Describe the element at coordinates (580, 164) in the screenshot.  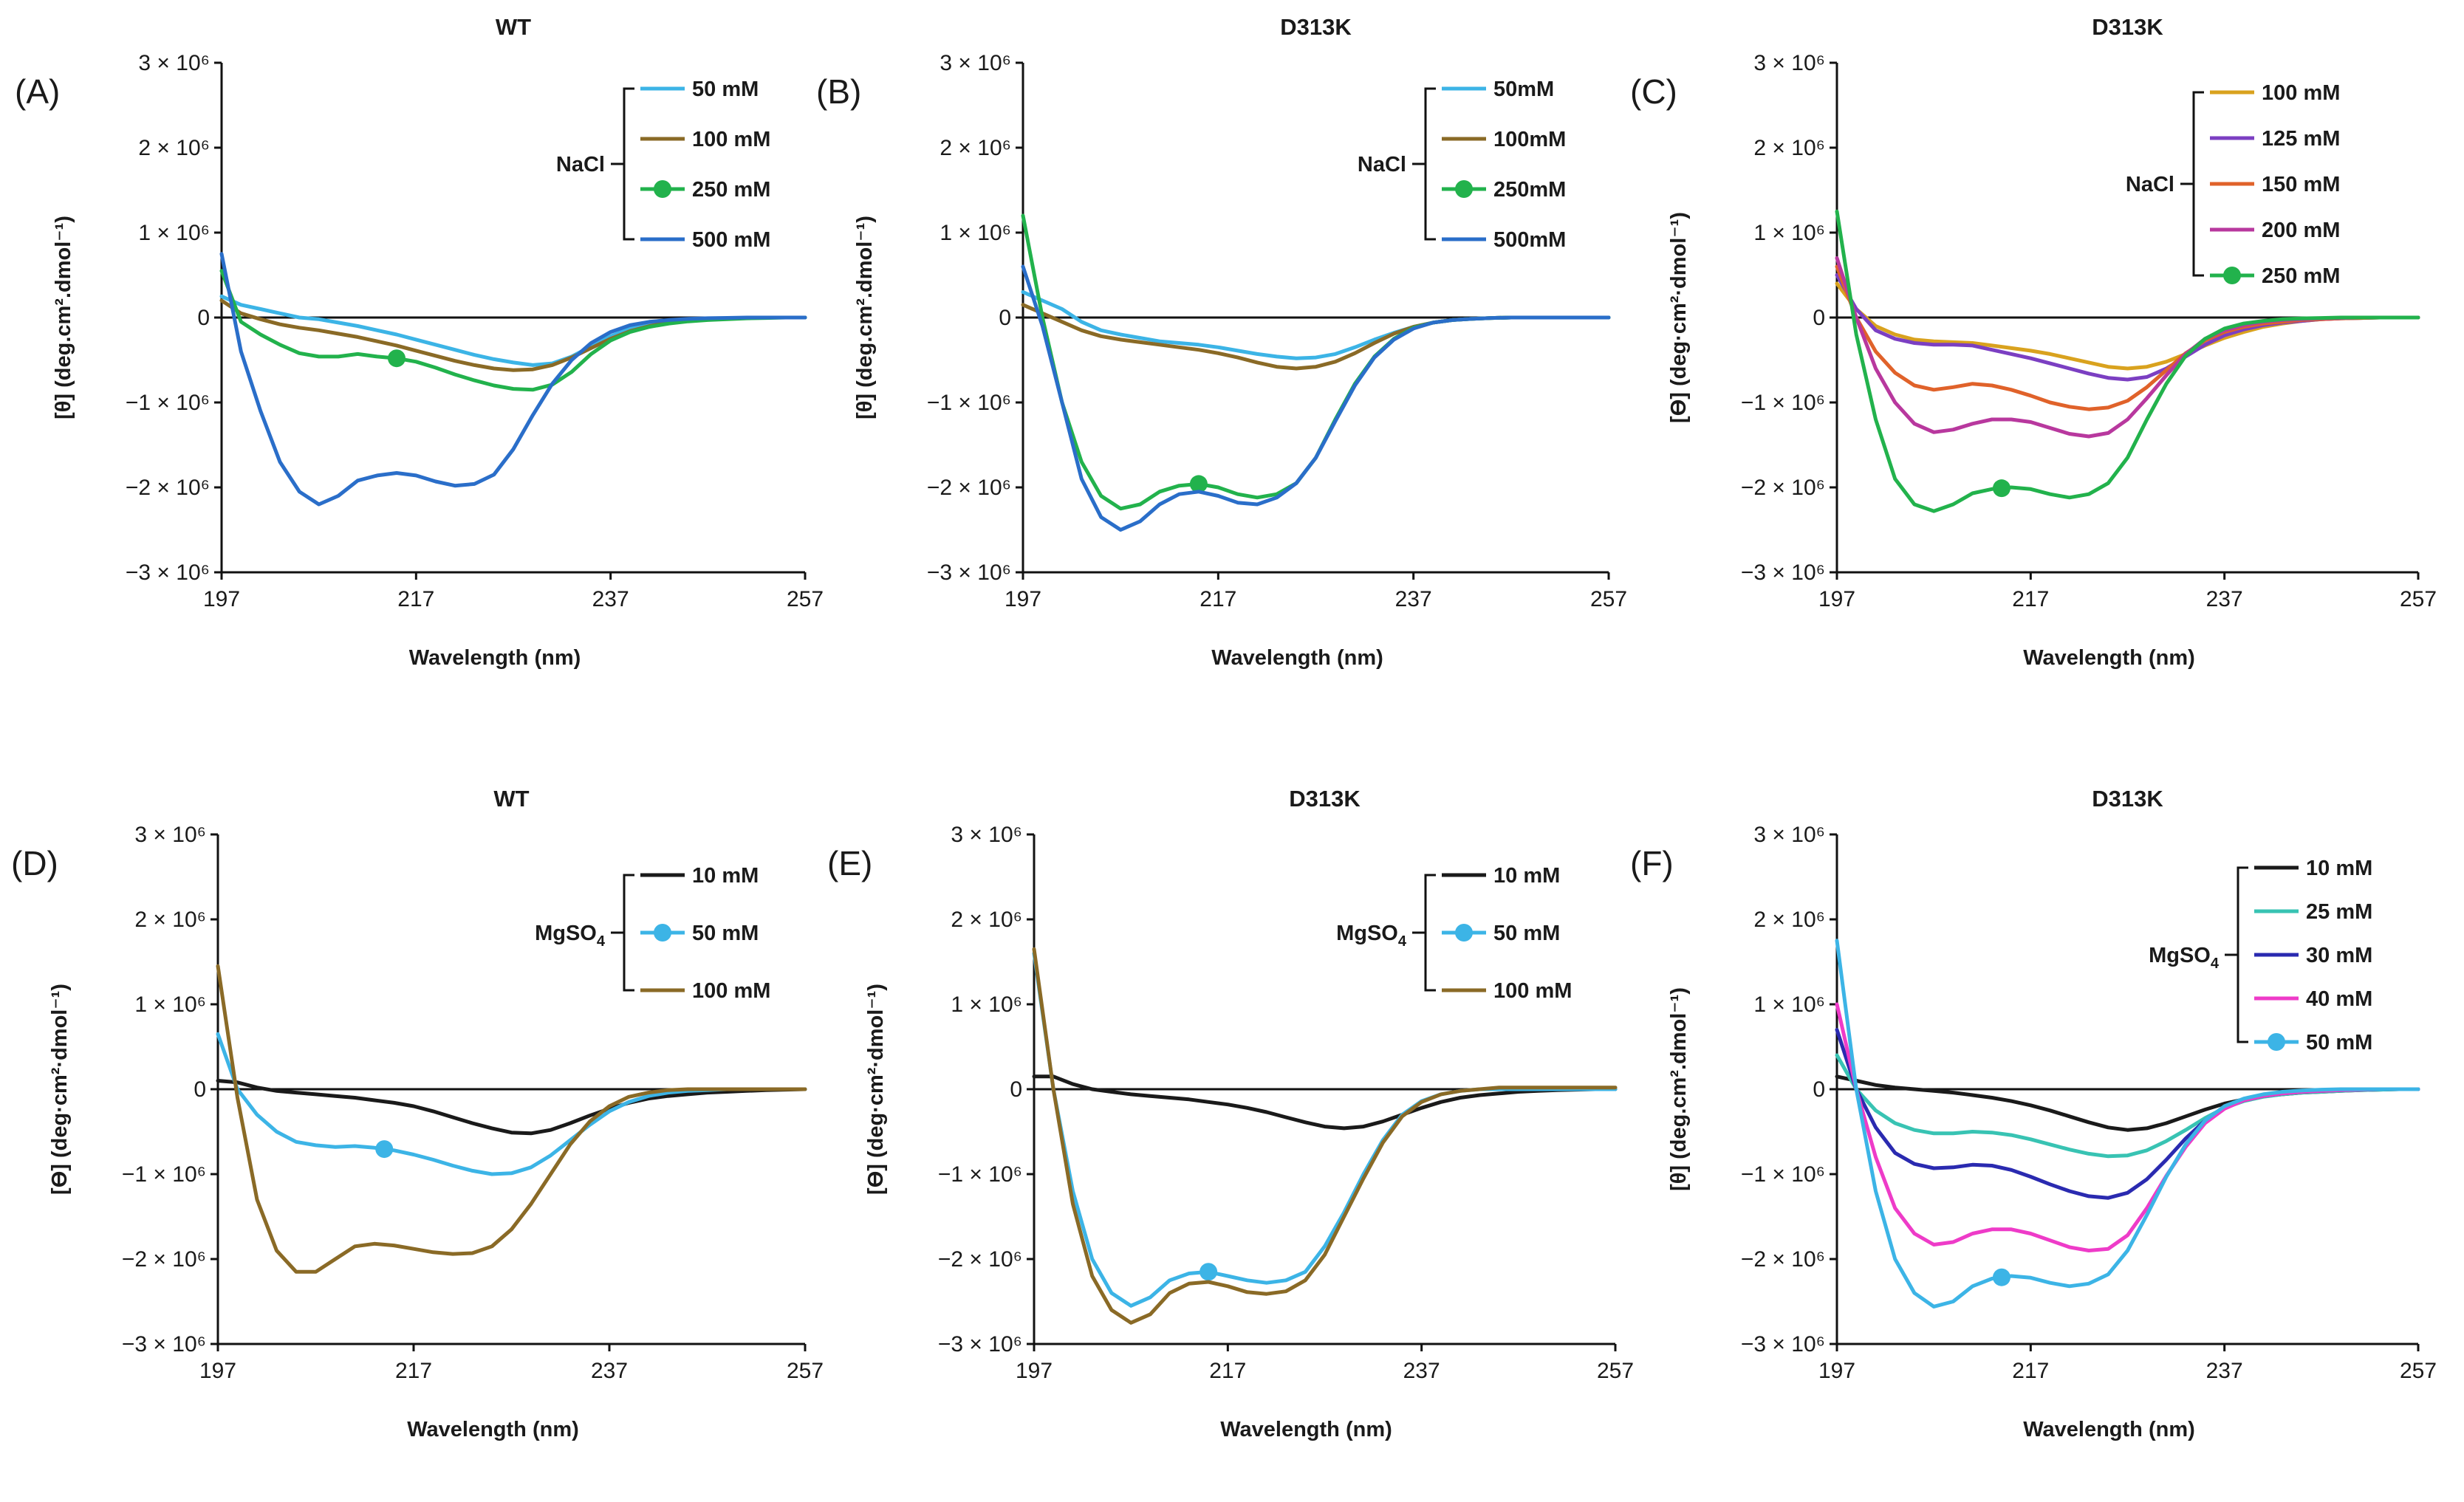
I see `legend-salt-label: NaCl` at that location.